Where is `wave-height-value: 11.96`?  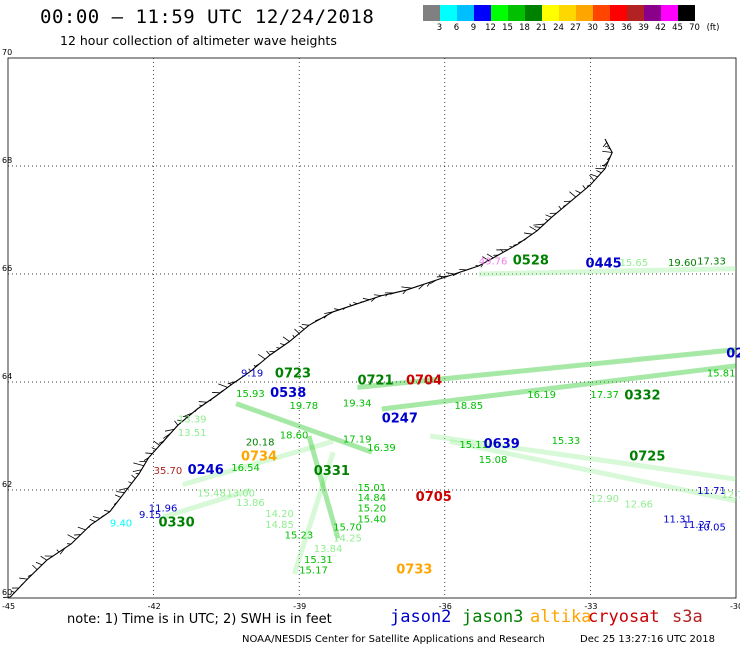
wave-height-value: 11.96 is located at coordinates (163, 509).